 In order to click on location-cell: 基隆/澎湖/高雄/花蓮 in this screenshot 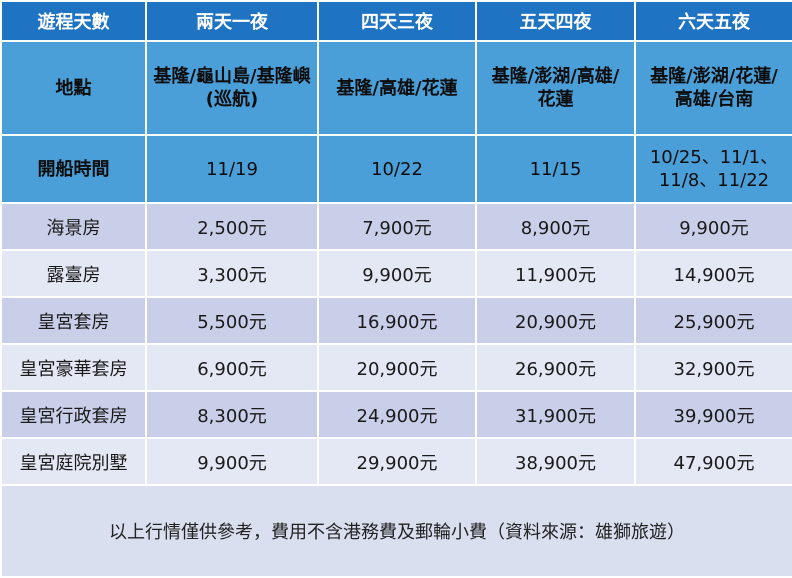, I will do `click(555, 88)`.